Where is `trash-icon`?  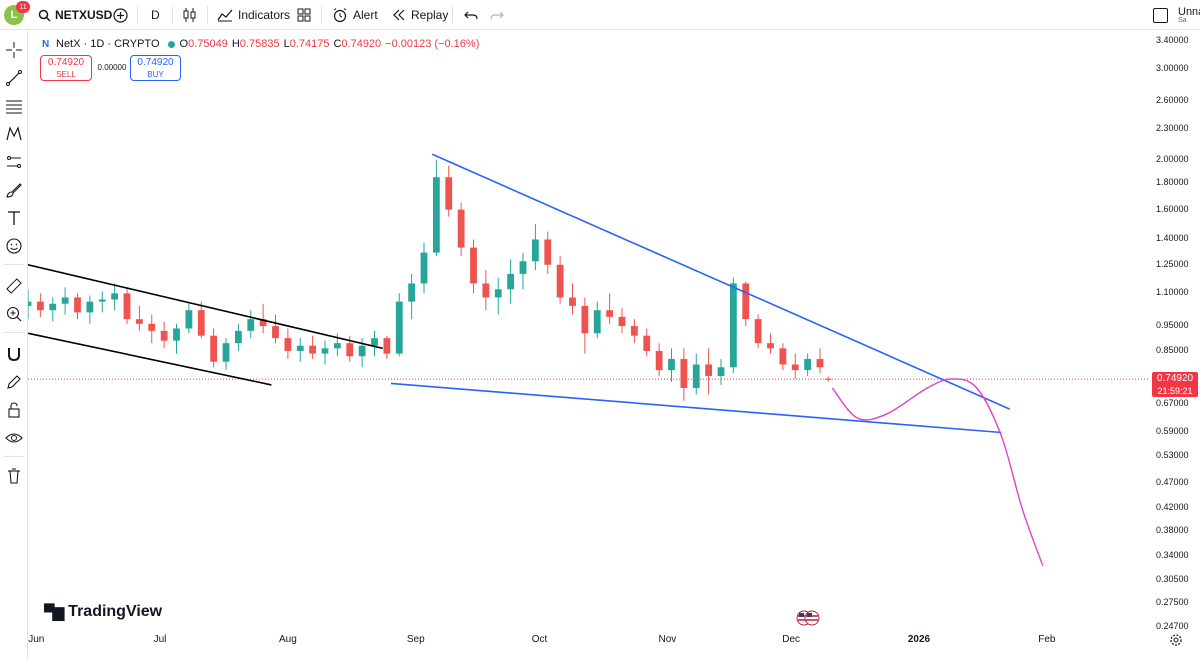 trash-icon is located at coordinates (14, 476).